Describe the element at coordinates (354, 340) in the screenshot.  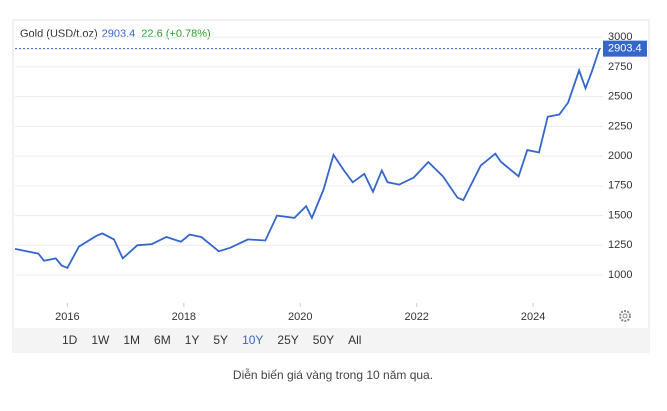
I see `range-button: All` at that location.